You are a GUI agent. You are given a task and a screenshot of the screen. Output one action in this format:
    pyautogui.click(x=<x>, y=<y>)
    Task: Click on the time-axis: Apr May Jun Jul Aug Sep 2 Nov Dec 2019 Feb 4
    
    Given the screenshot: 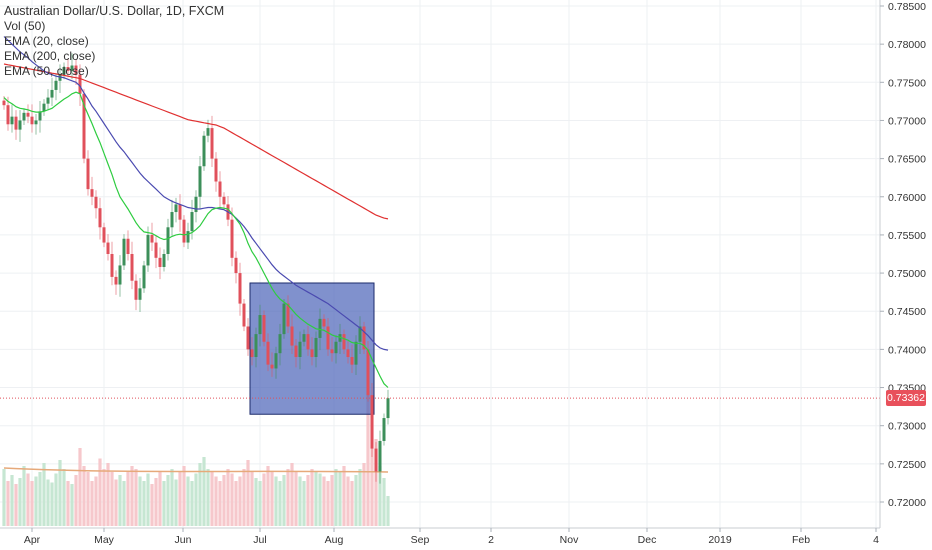 What is the action you would take?
    pyautogui.click(x=440, y=536)
    